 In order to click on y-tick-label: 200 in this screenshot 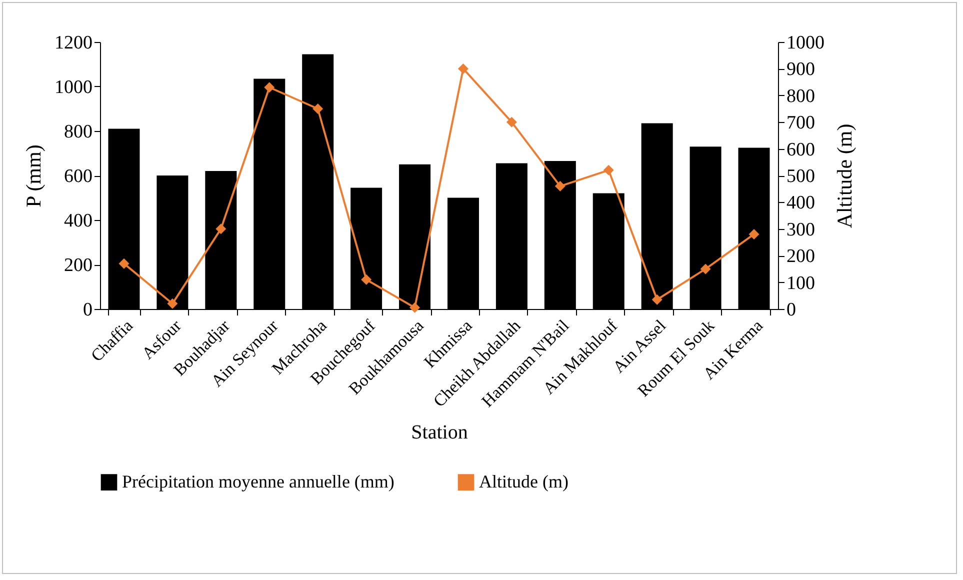, I will do `click(78, 265)`.